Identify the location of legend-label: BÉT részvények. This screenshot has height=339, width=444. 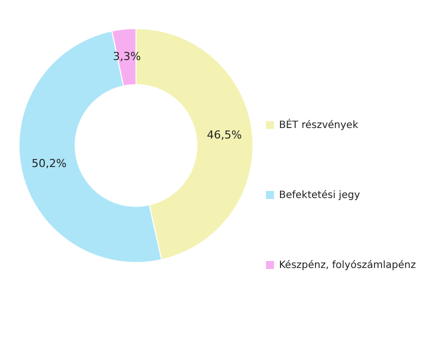
(318, 125).